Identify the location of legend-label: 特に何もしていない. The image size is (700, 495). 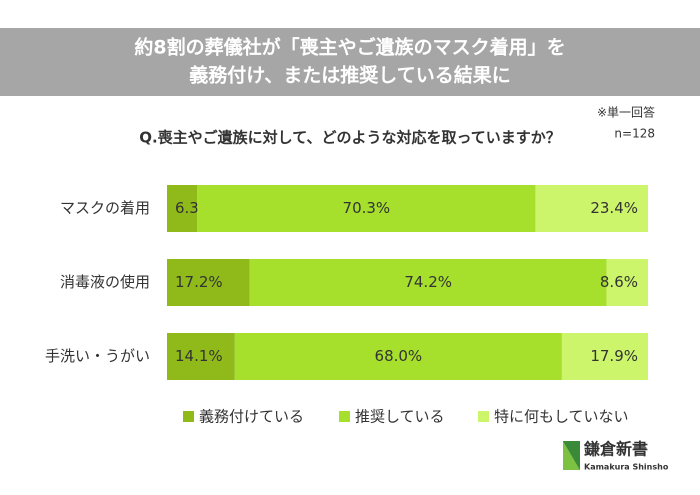
(561, 417).